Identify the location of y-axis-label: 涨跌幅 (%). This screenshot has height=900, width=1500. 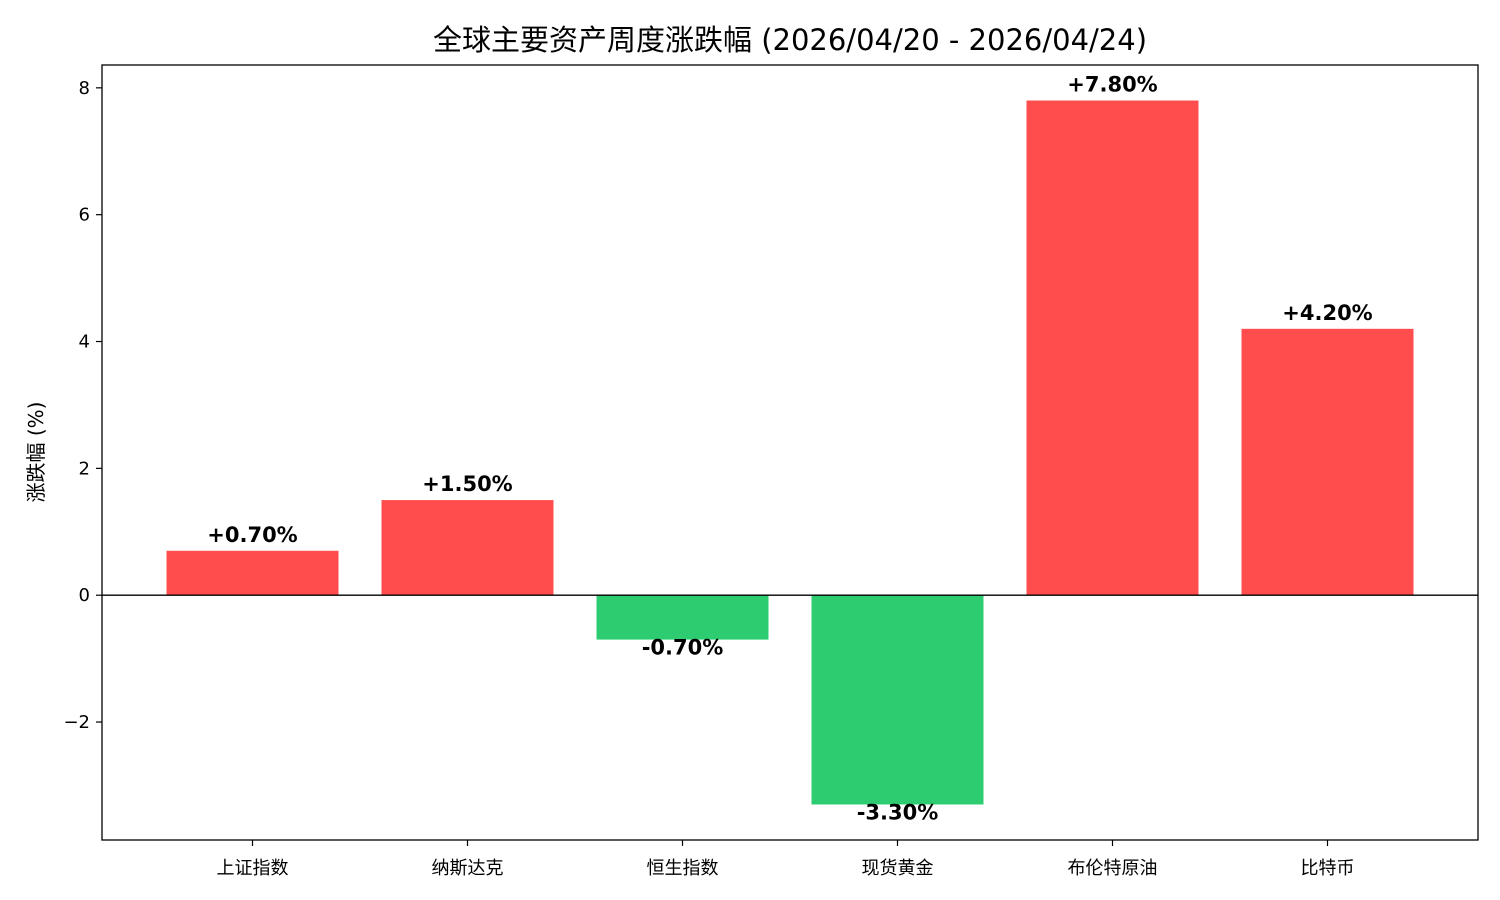
(36, 452).